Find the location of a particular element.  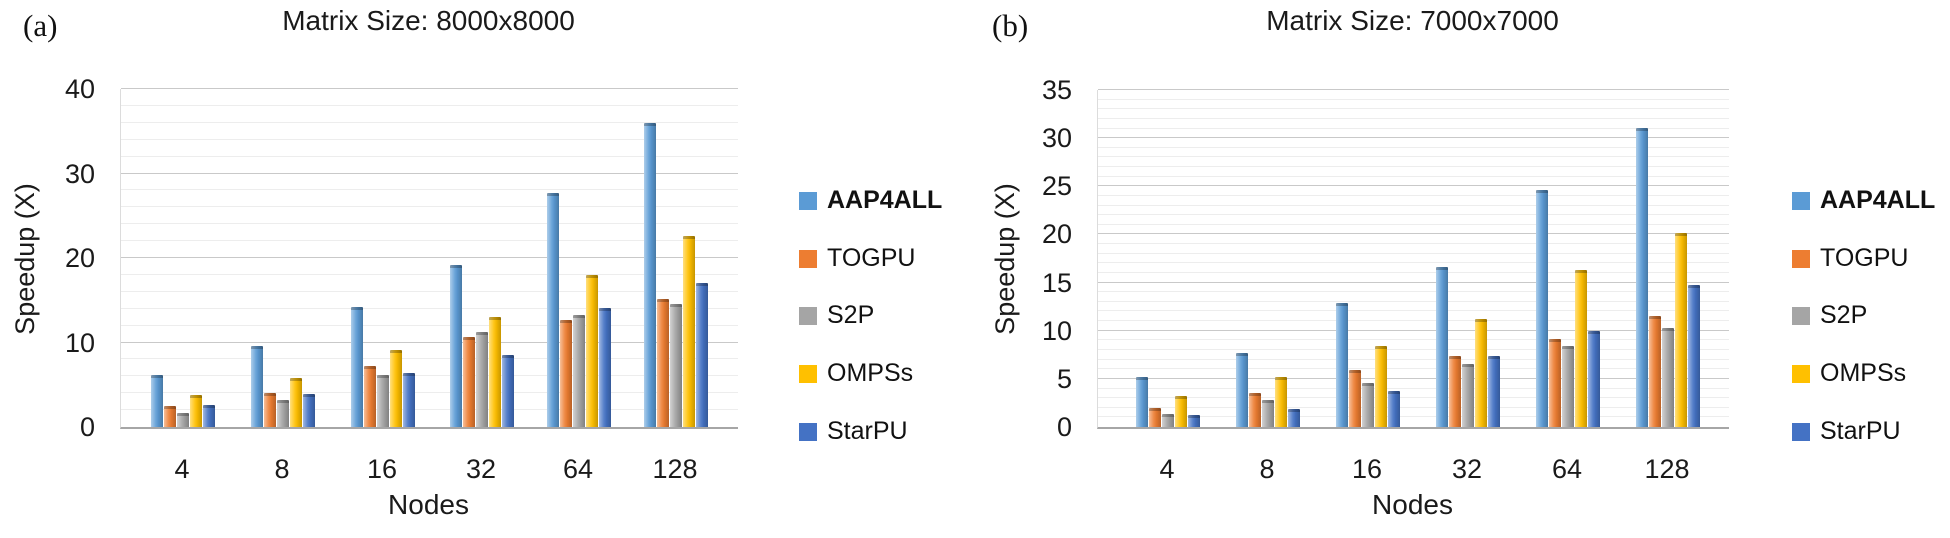

x-tick-label-a-4: 4 is located at coordinates (182, 469).